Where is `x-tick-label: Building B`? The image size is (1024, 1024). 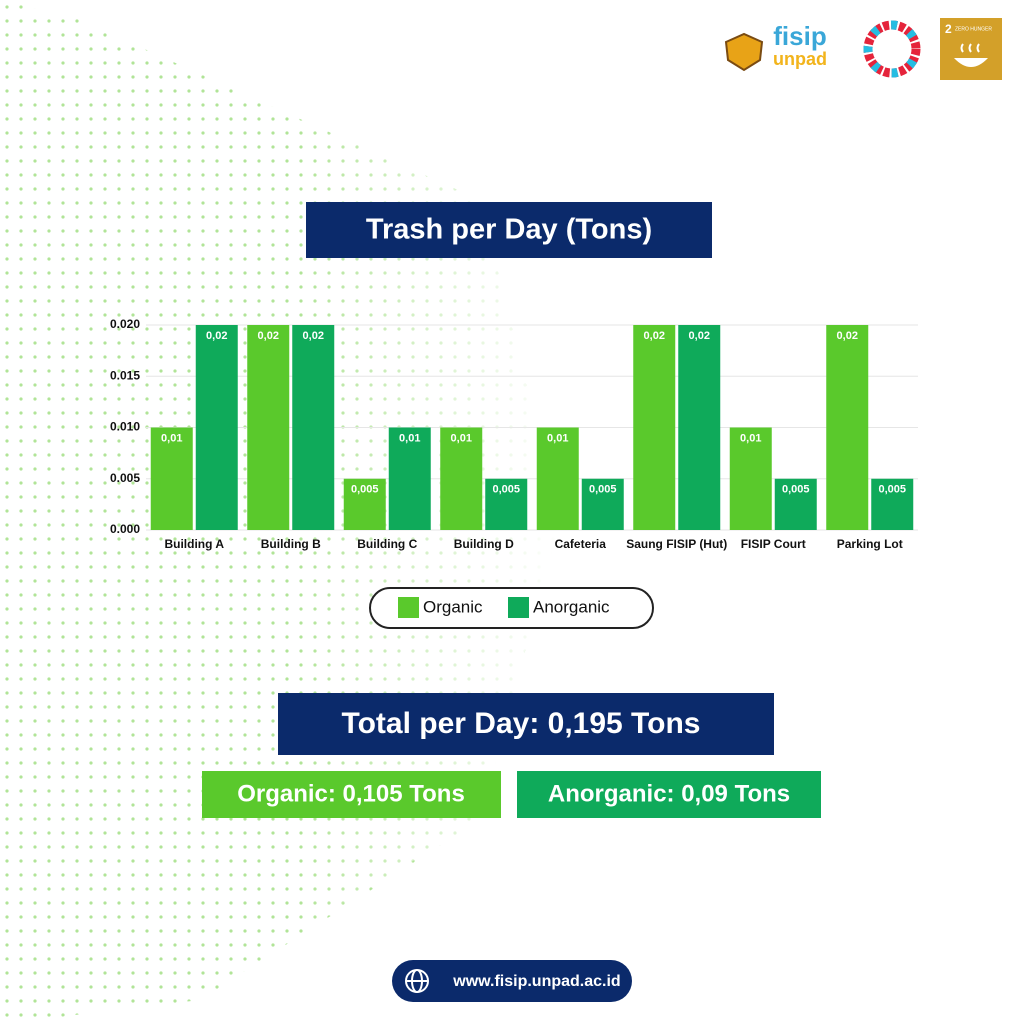
x-tick-label: Building B is located at coordinates (291, 544).